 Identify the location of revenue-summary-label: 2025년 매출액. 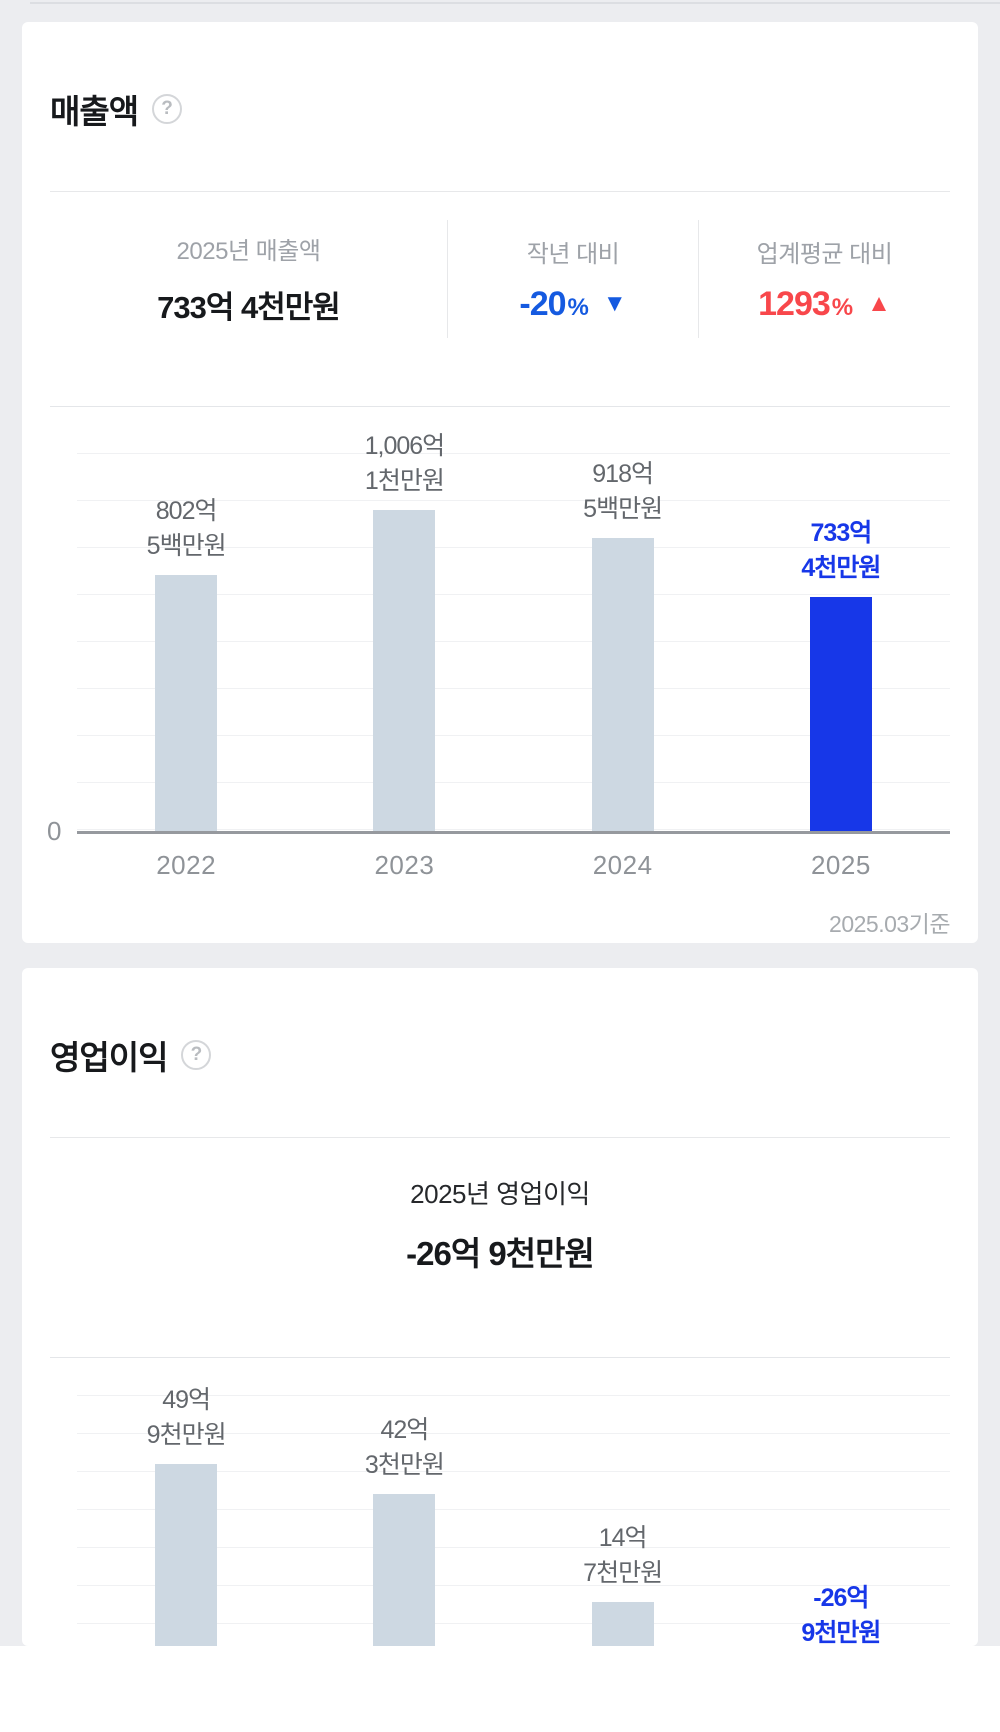
(248, 251).